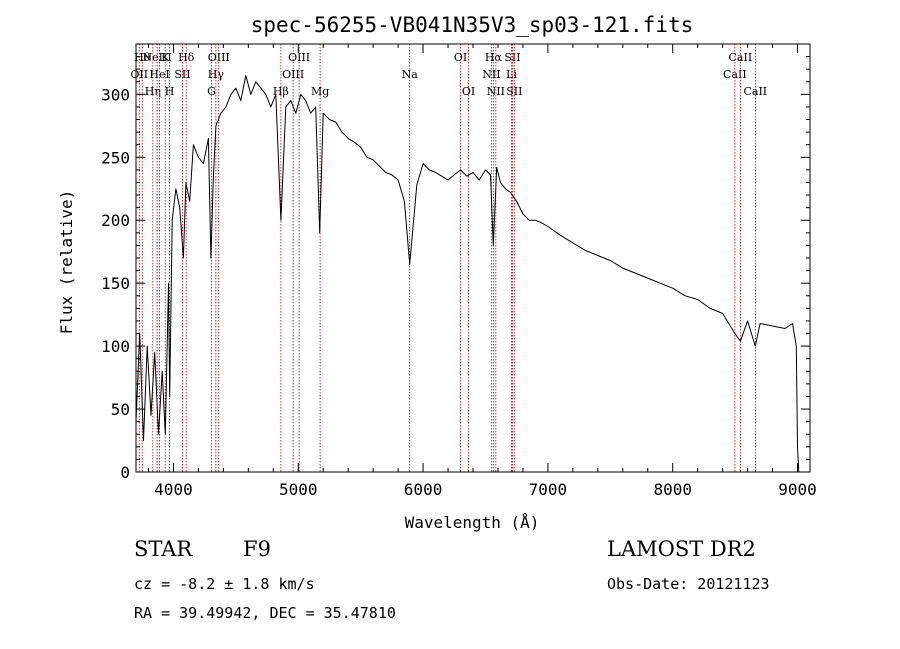 The width and height of the screenshot is (900, 649). Describe the element at coordinates (173, 489) in the screenshot. I see `x-tick-label: 4000` at that location.